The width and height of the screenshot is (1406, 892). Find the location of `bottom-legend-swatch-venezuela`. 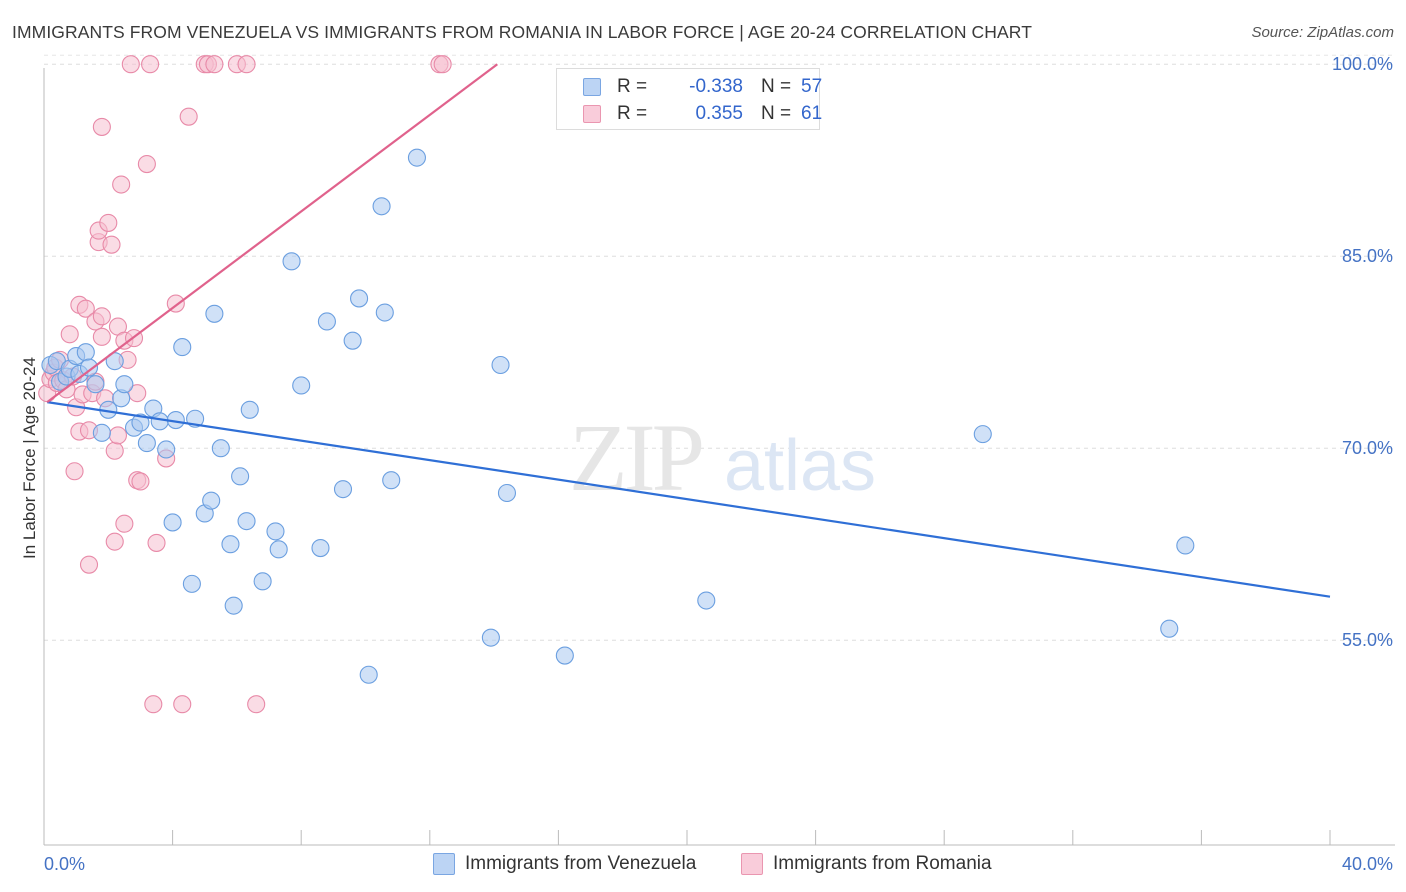

bottom-legend-swatch-venezuela is located at coordinates (444, 864).